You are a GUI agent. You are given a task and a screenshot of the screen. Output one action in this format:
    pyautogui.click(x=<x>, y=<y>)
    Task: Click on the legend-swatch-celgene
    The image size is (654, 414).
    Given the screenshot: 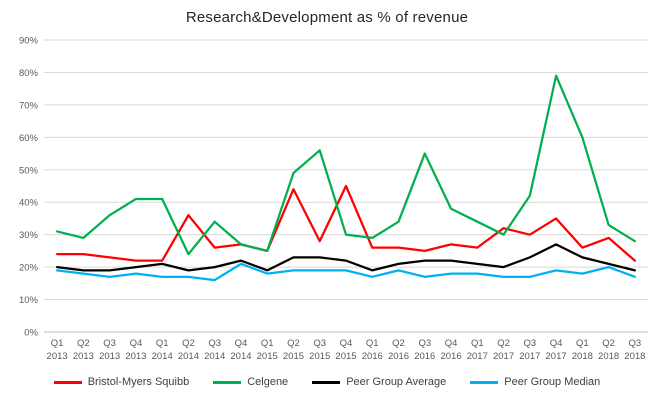 What is the action you would take?
    pyautogui.click(x=227, y=382)
    